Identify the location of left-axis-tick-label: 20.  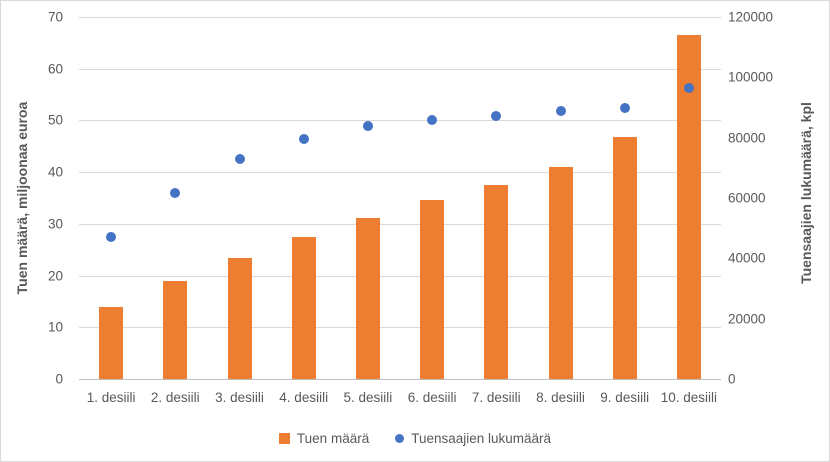
(55, 275).